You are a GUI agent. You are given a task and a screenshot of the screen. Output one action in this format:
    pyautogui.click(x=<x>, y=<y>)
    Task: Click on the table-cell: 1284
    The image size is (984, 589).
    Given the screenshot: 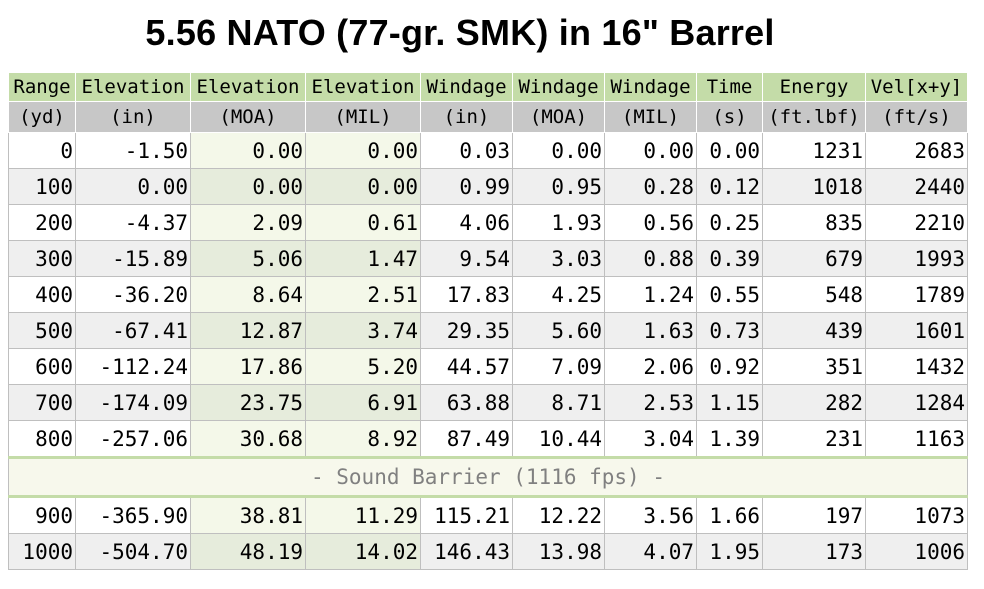 What is the action you would take?
    pyautogui.click(x=916, y=402)
    